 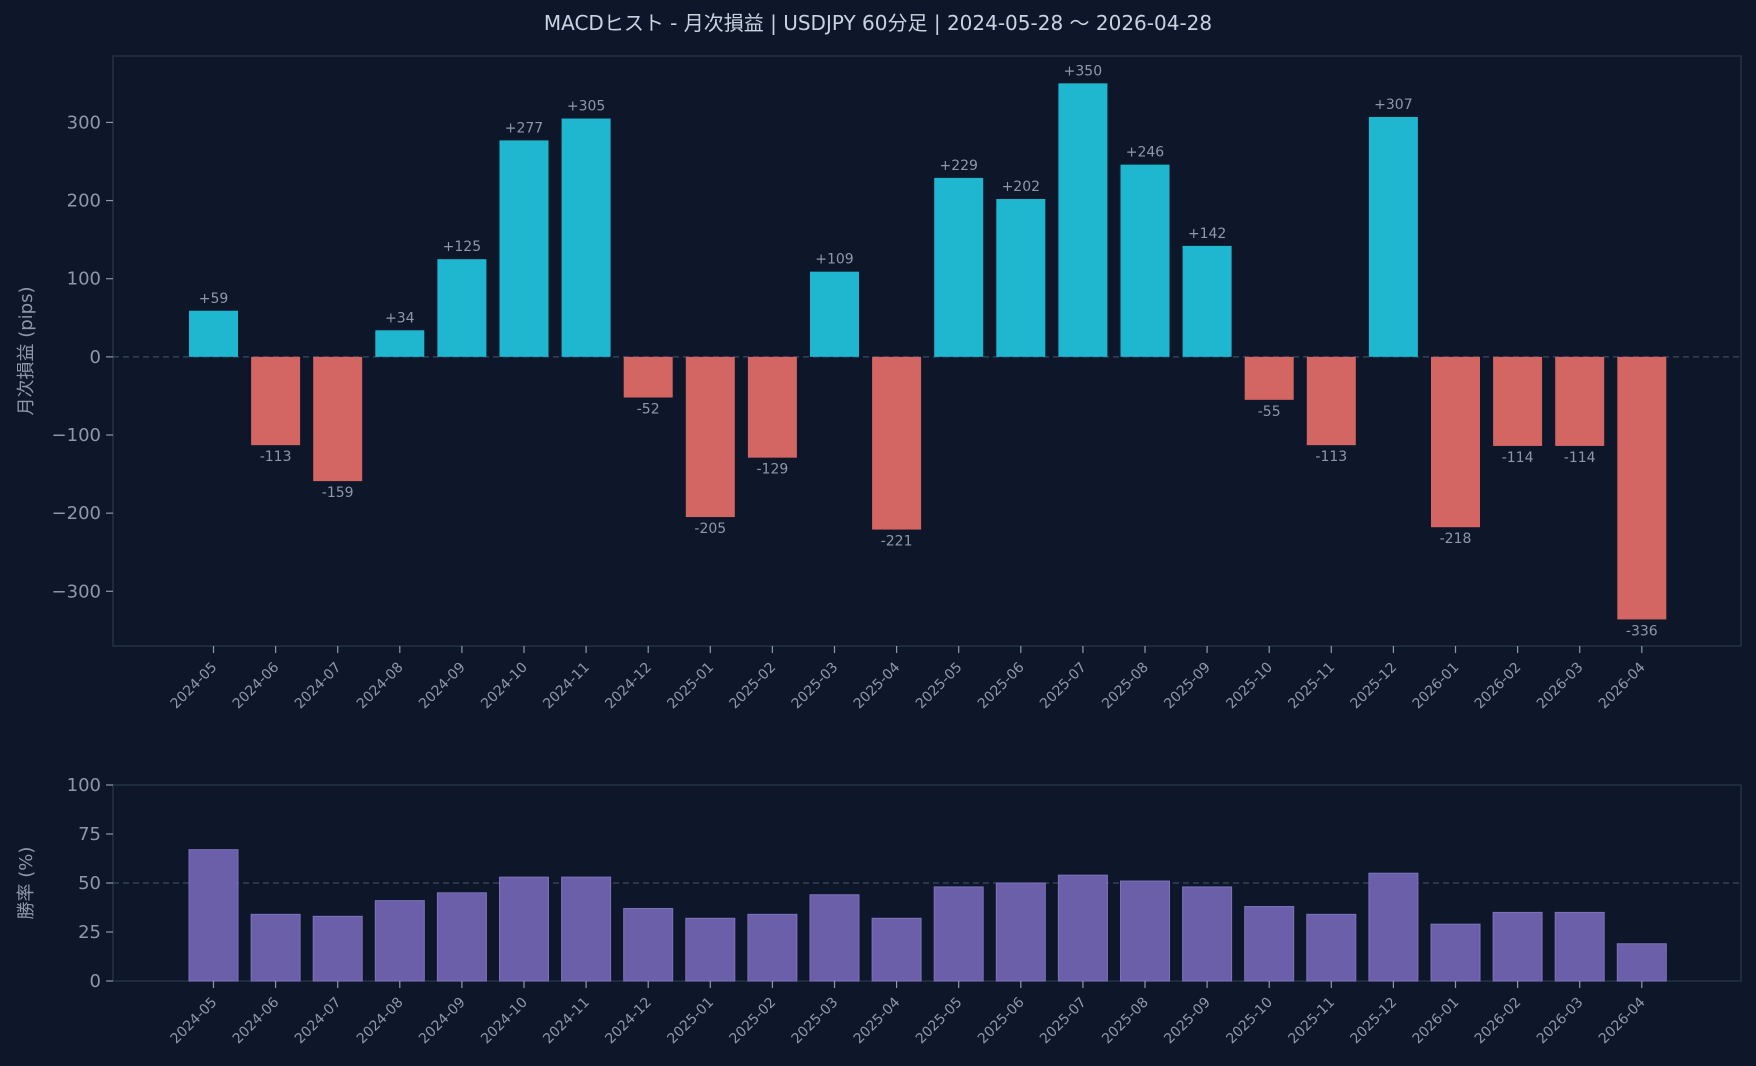 What do you see at coordinates (194, 686) in the screenshot?
I see `pnl-x-tick-label: 2024-05` at bounding box center [194, 686].